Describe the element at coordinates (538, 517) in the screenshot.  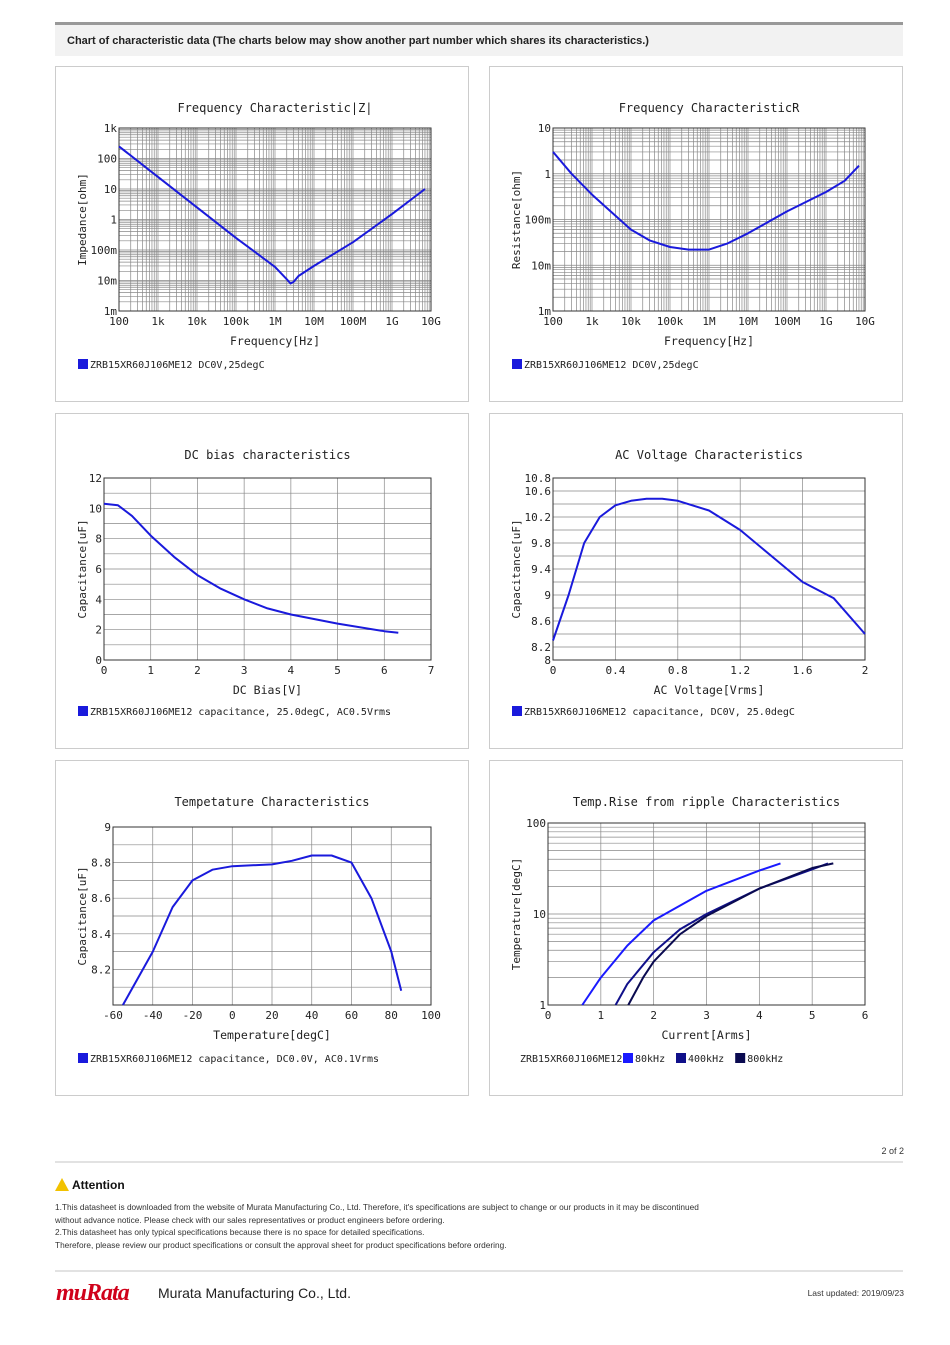
I see `y-tick-label: 10.2` at that location.